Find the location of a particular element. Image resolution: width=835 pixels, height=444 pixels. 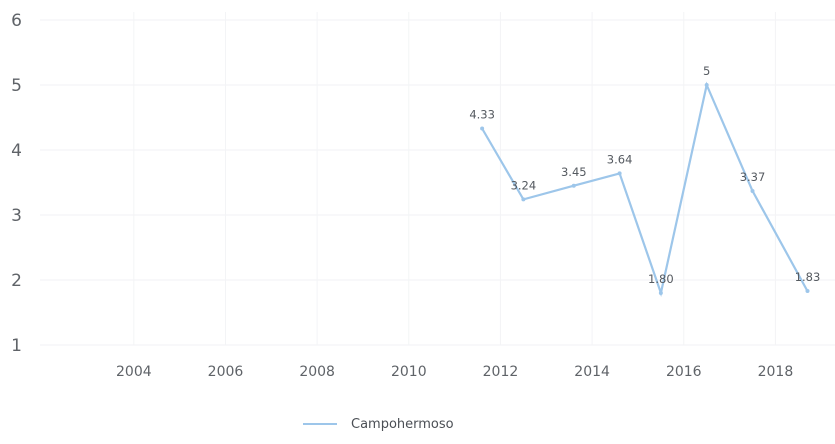

y-tick-label: 6 is located at coordinates (16, 21).